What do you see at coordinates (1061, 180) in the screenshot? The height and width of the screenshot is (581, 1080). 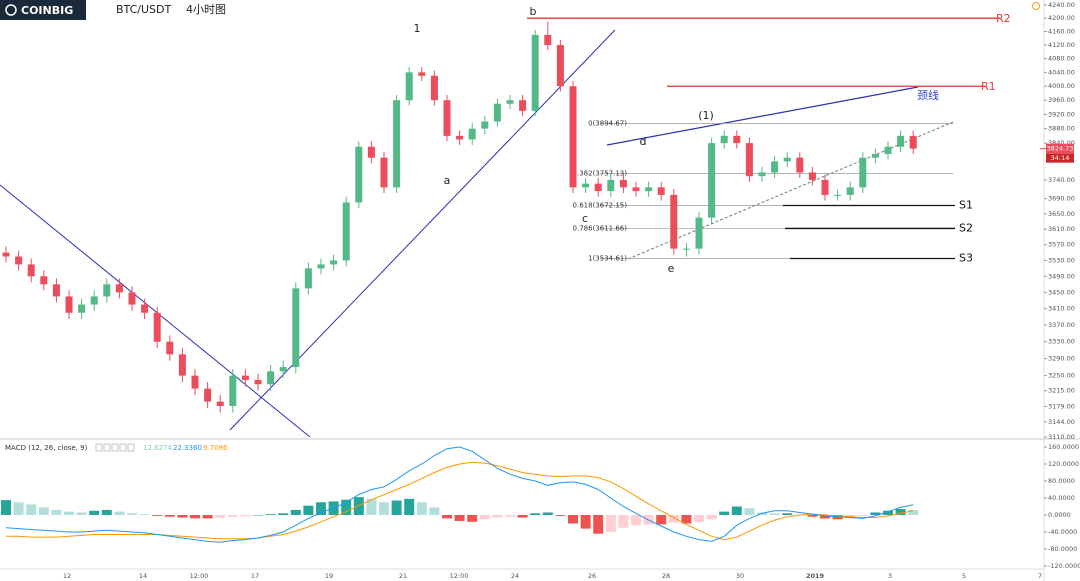 I see `y-tick-label: 3740.00` at bounding box center [1061, 180].